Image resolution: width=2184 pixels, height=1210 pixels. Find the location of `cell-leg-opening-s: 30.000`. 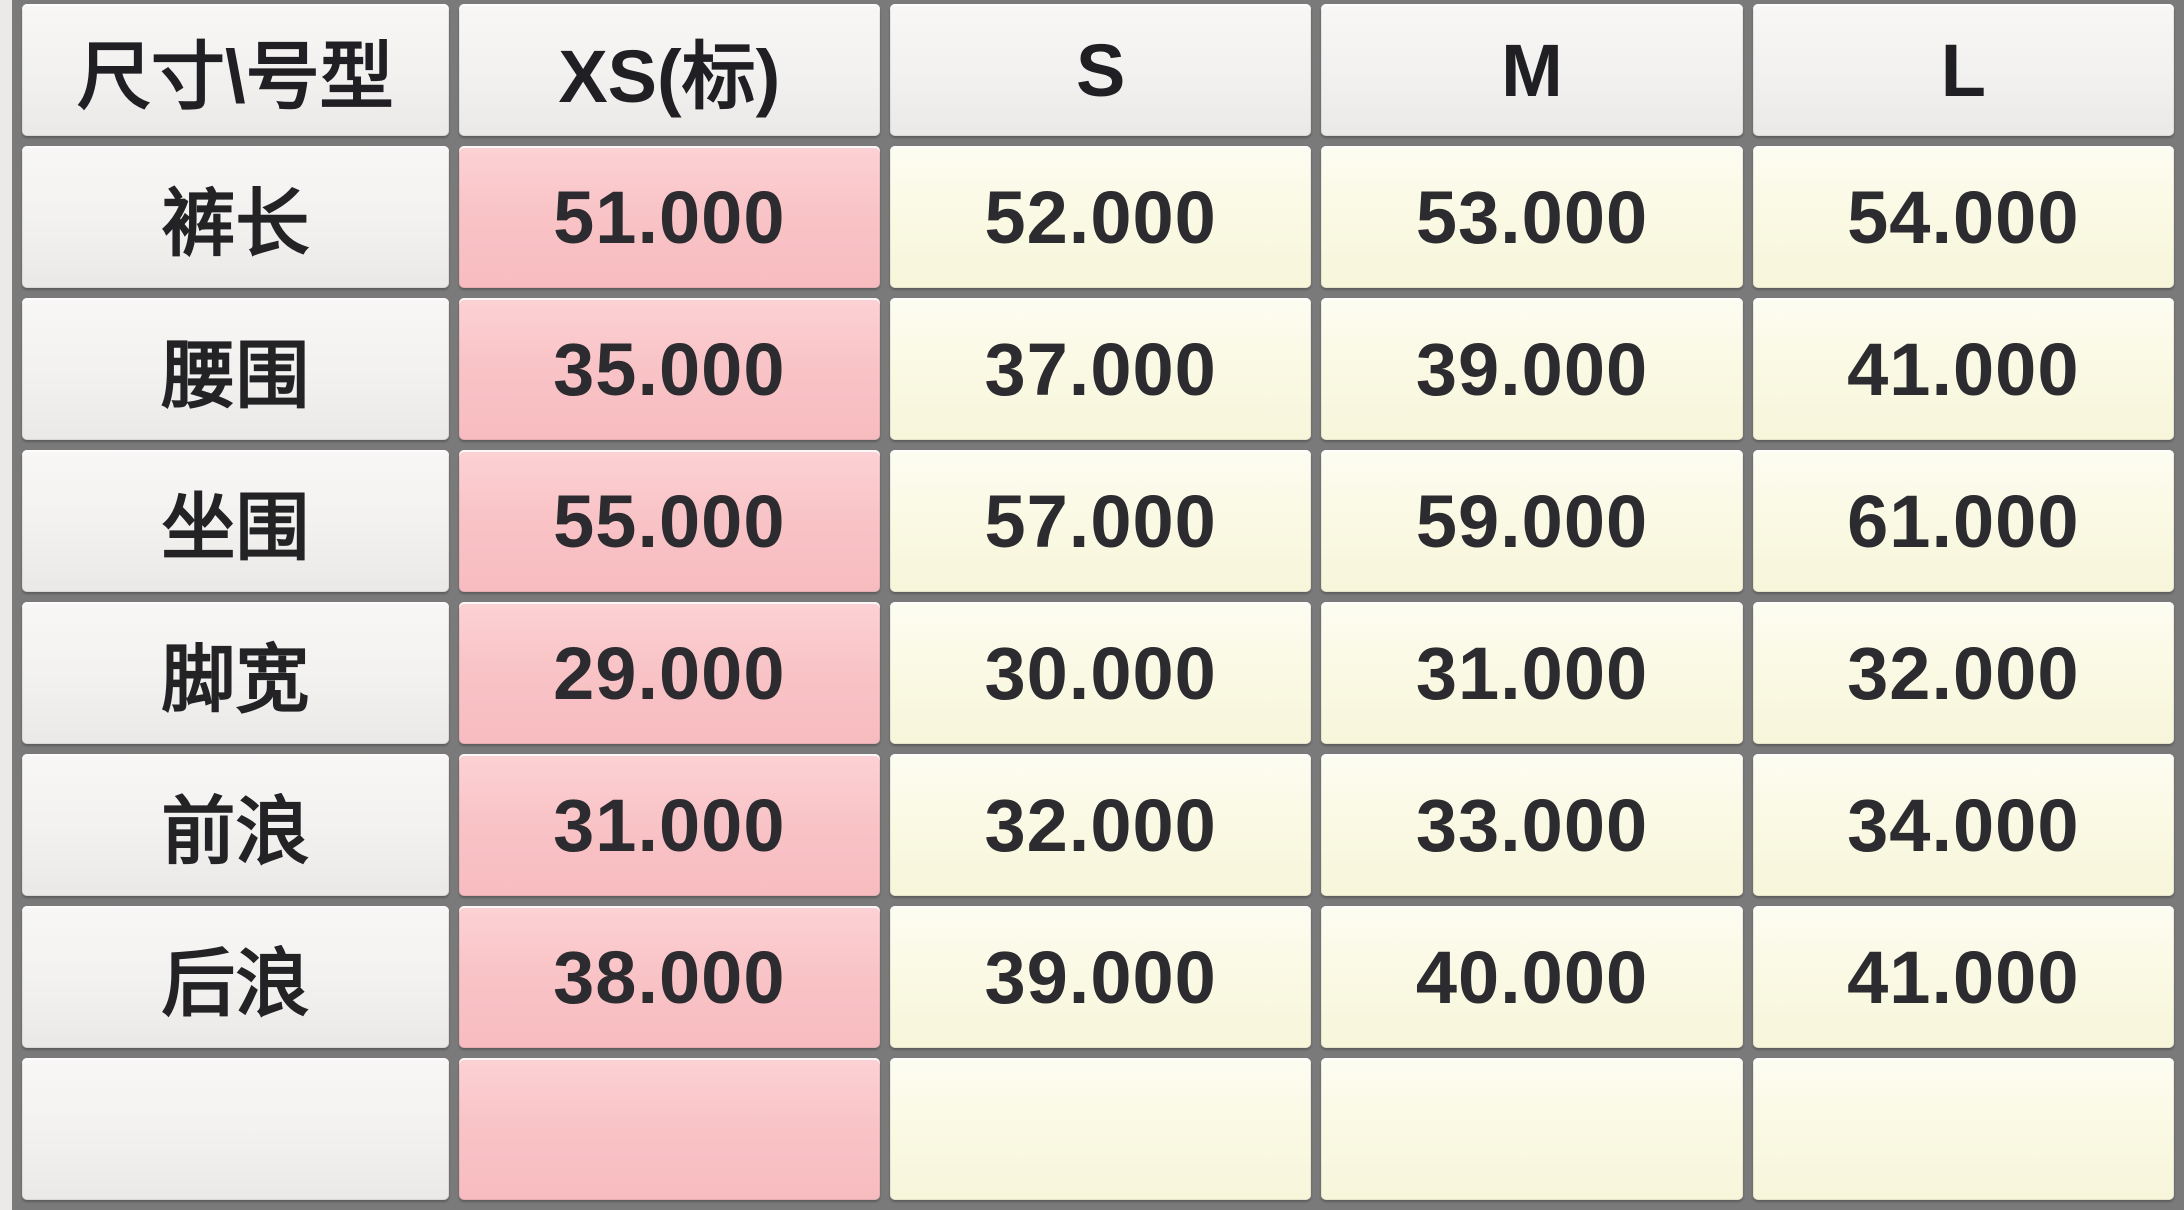

cell-leg-opening-s: 30.000 is located at coordinates (1101, 673).